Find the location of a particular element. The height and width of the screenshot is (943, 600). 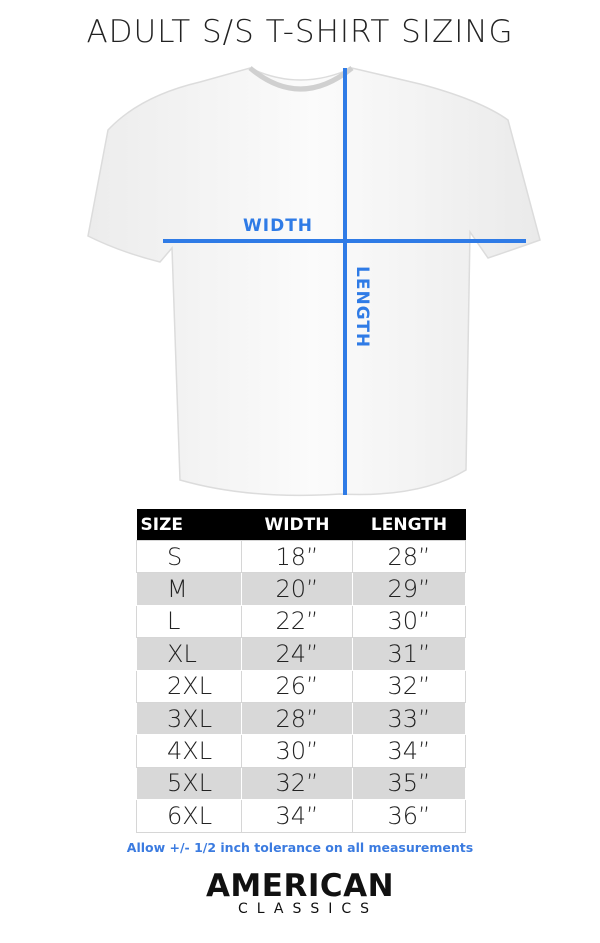

size-cell: 3XL is located at coordinates (189, 718).